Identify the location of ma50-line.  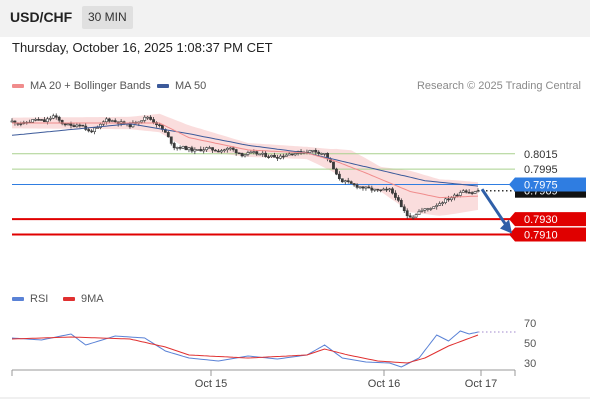
(245, 155).